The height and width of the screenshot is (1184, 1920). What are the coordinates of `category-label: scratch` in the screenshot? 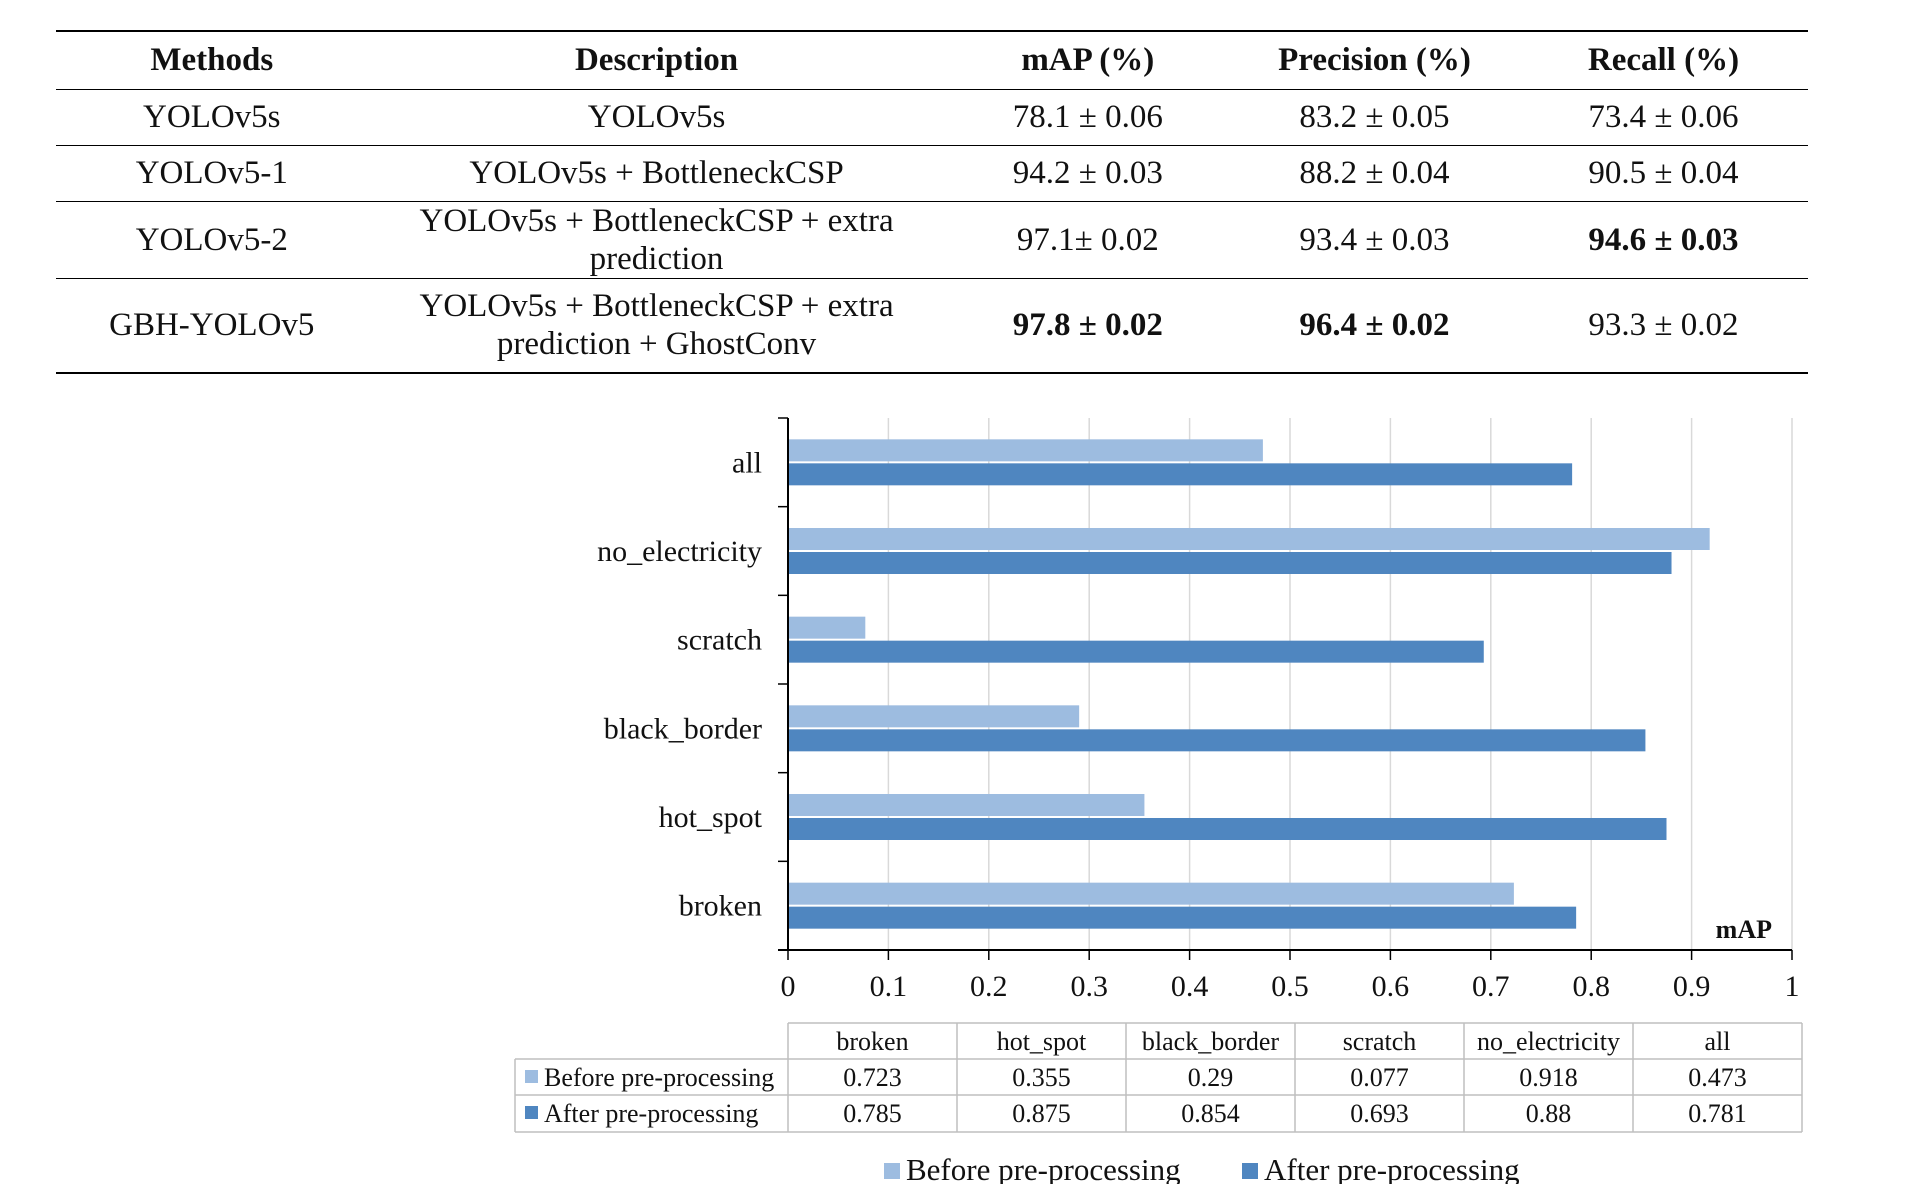 It's located at (719, 640).